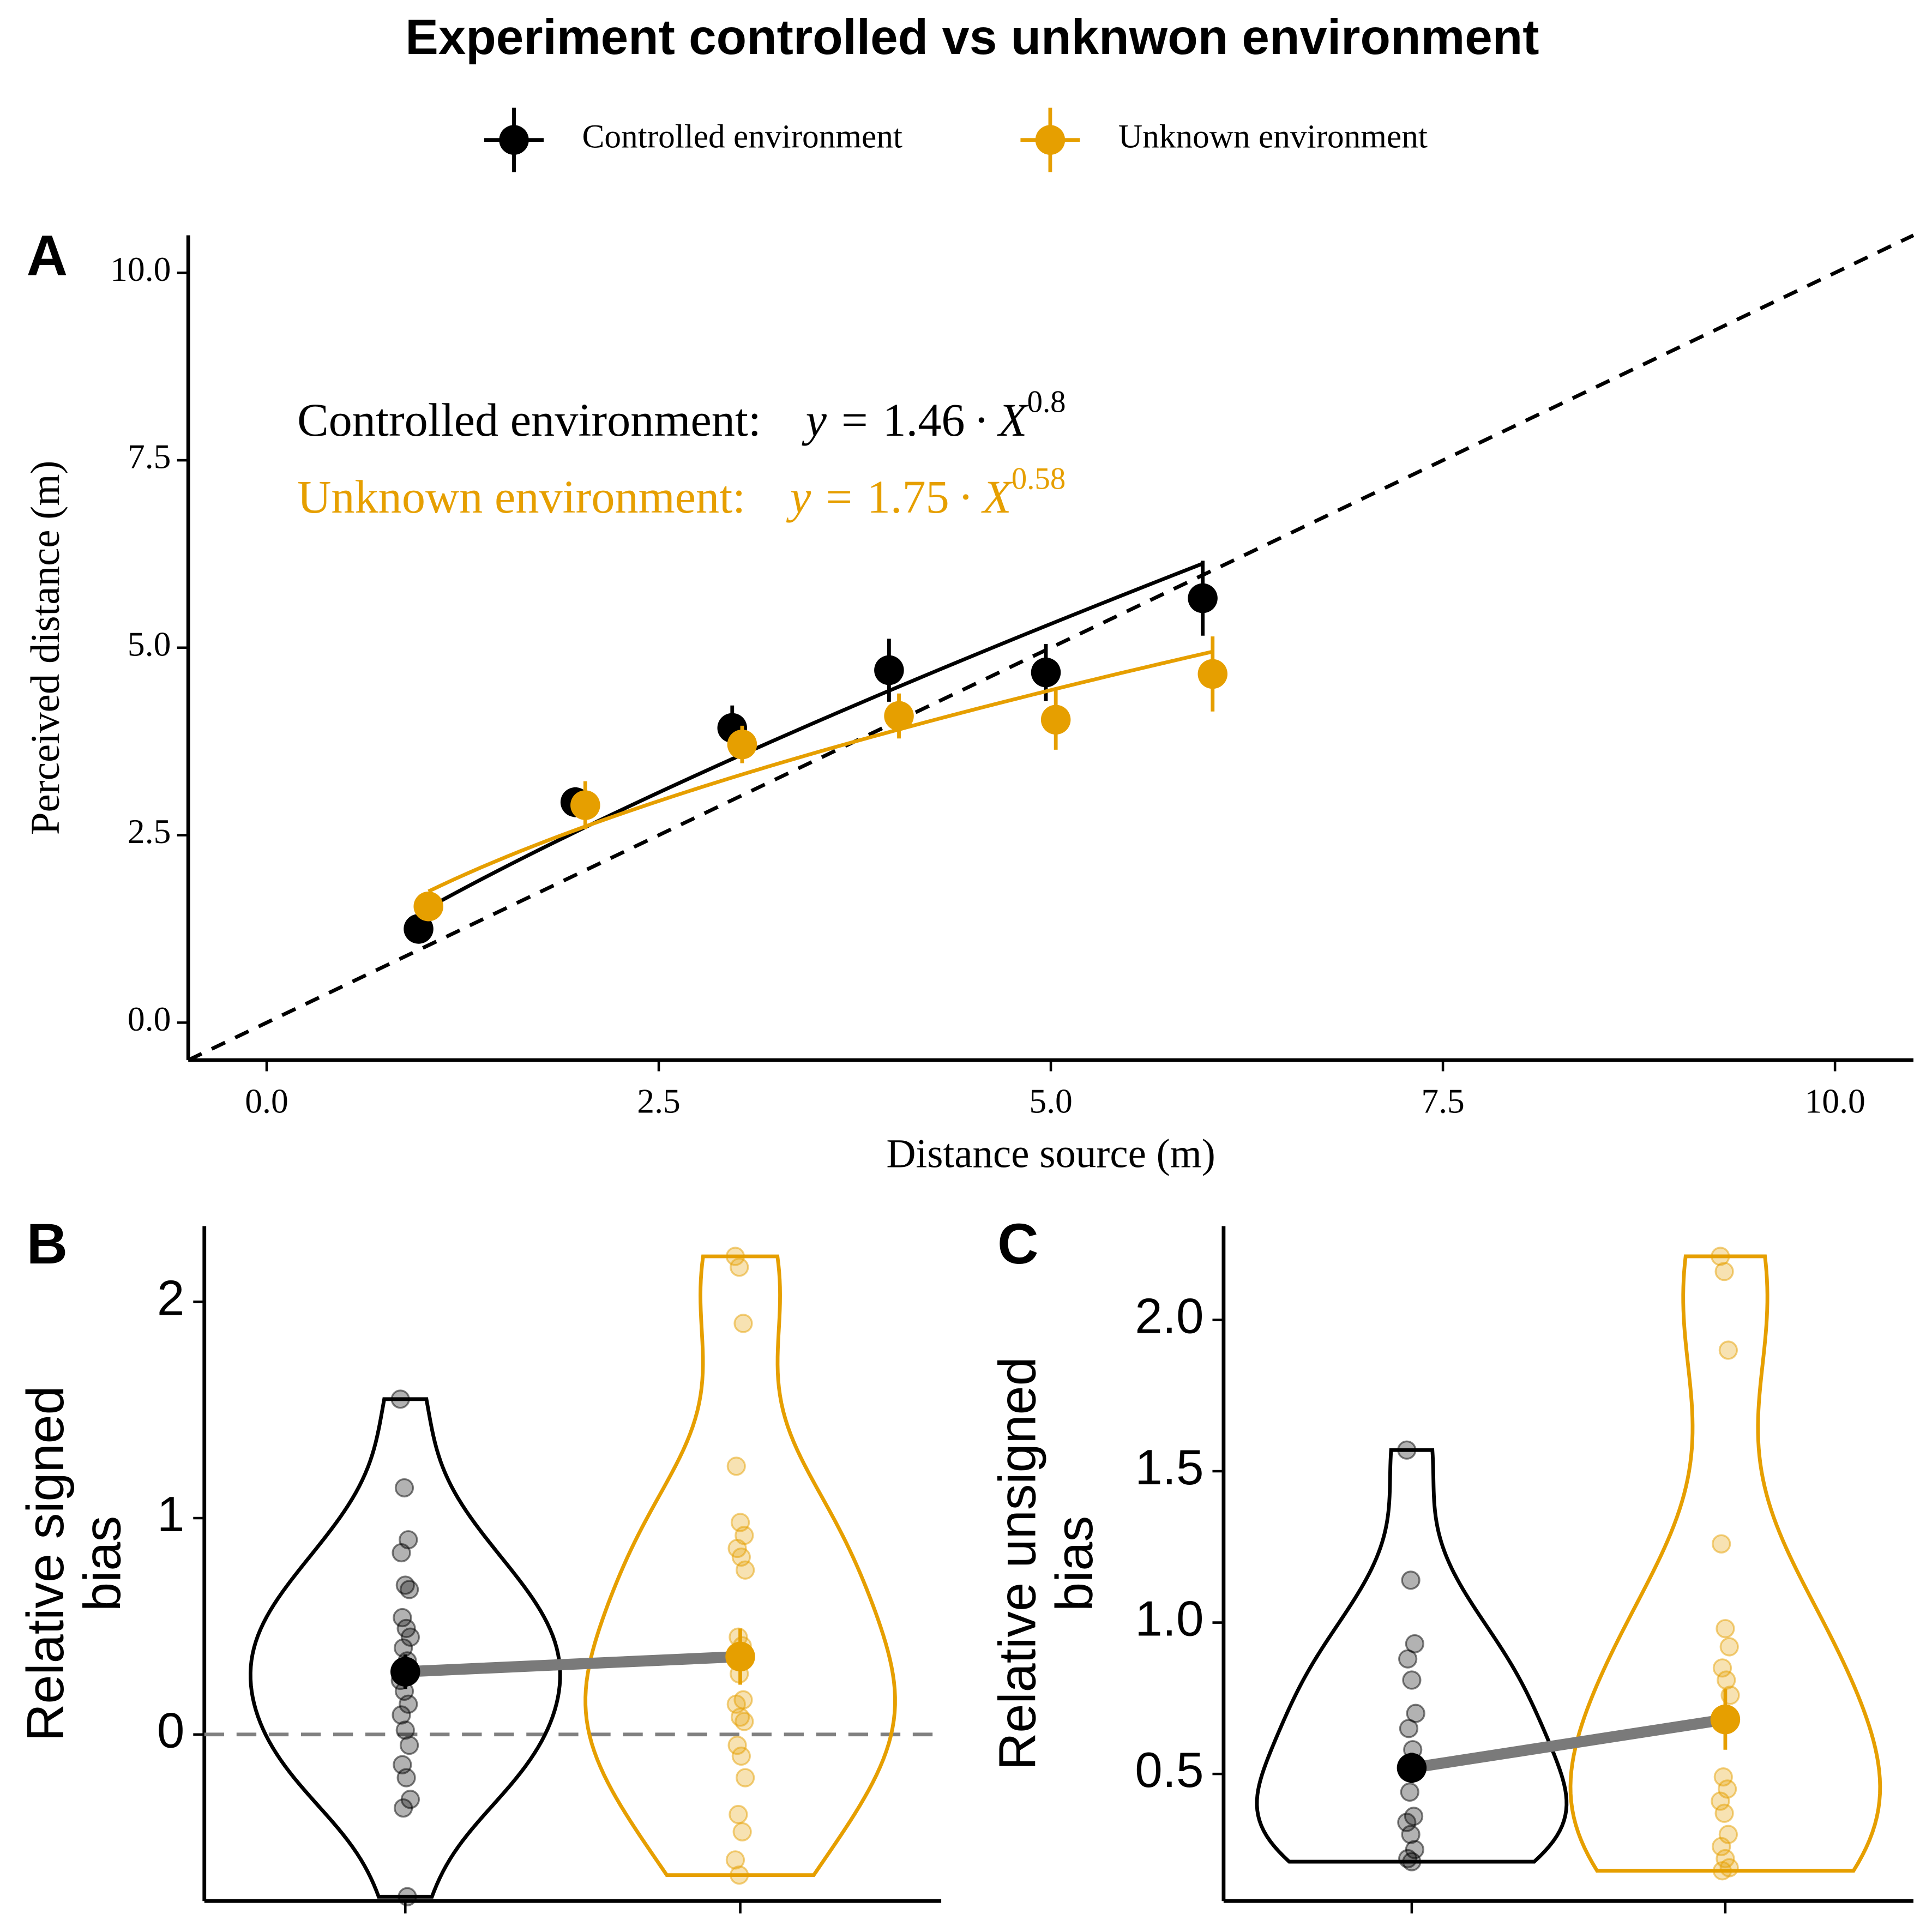  Describe the element at coordinates (529, 420) in the screenshot. I see `equation-label: Controlled environment:` at that location.